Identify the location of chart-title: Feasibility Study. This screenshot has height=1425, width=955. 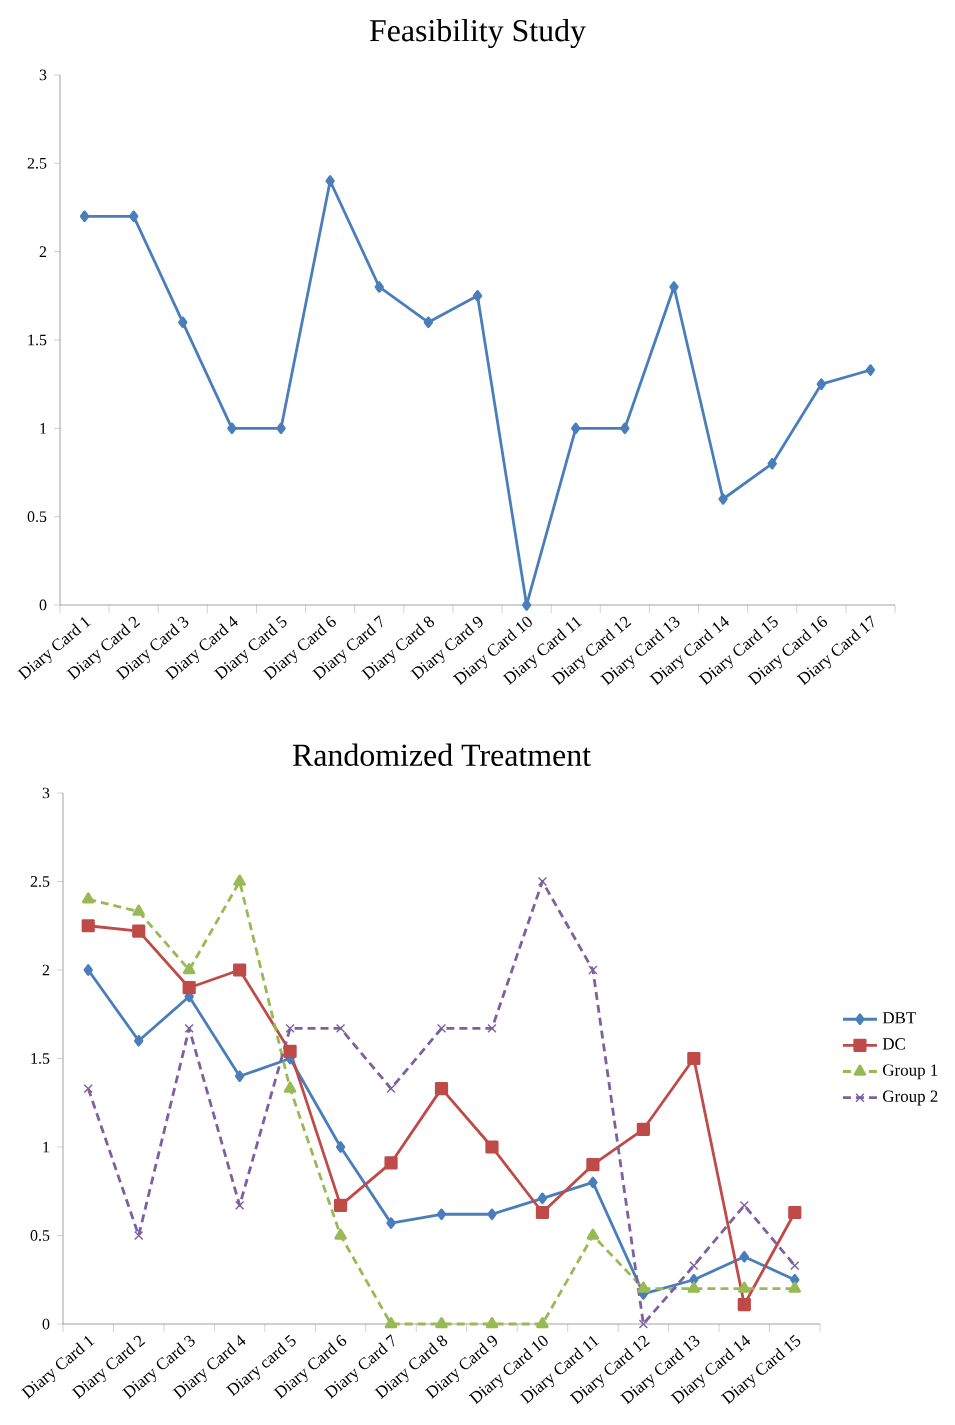
(477, 33).